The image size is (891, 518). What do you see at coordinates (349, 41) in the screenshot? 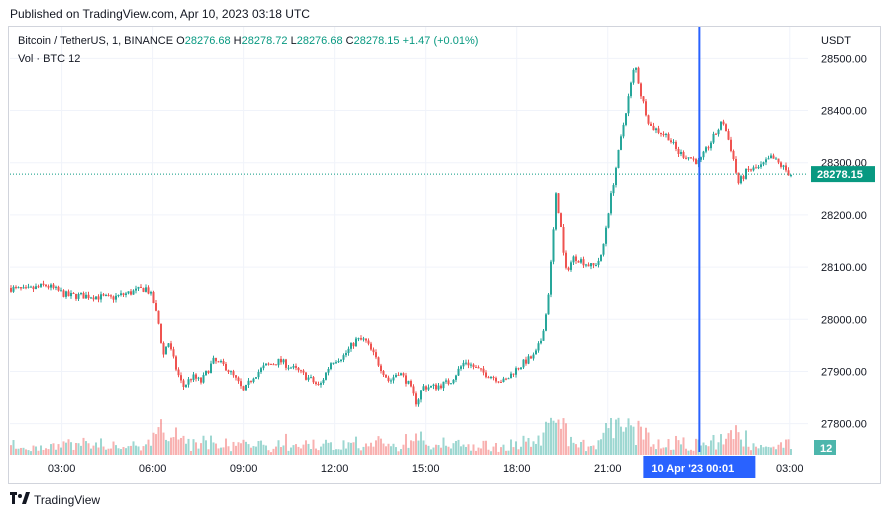
I see `close-label: C` at bounding box center [349, 41].